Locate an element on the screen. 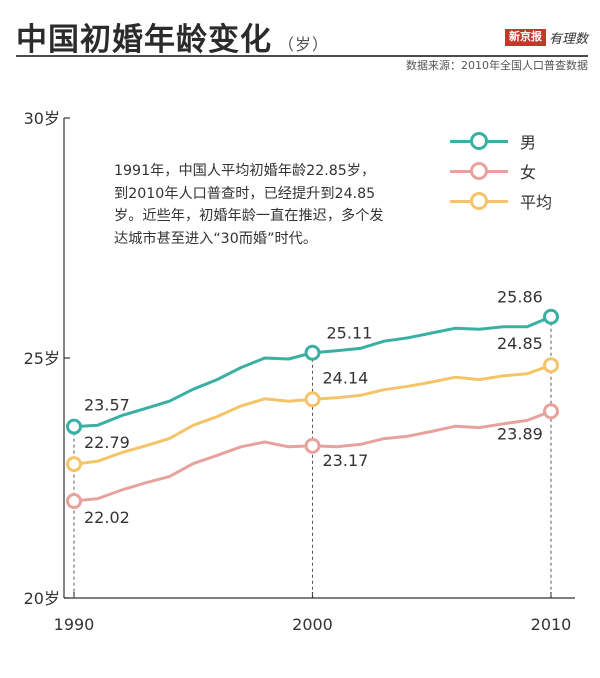 The height and width of the screenshot is (678, 600). legend-label: 平均 is located at coordinates (536, 202).